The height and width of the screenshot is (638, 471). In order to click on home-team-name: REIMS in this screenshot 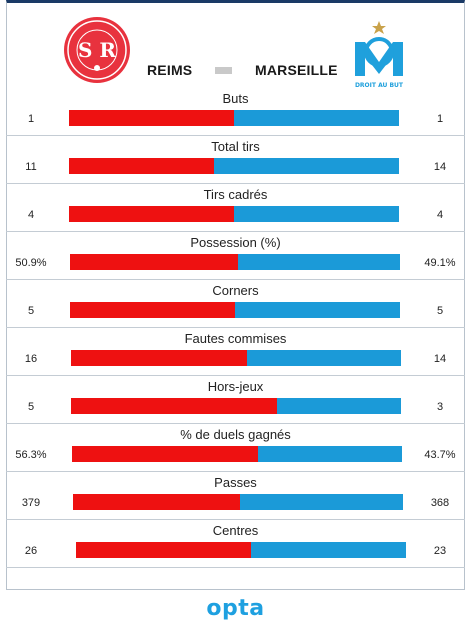, I will do `click(170, 70)`.